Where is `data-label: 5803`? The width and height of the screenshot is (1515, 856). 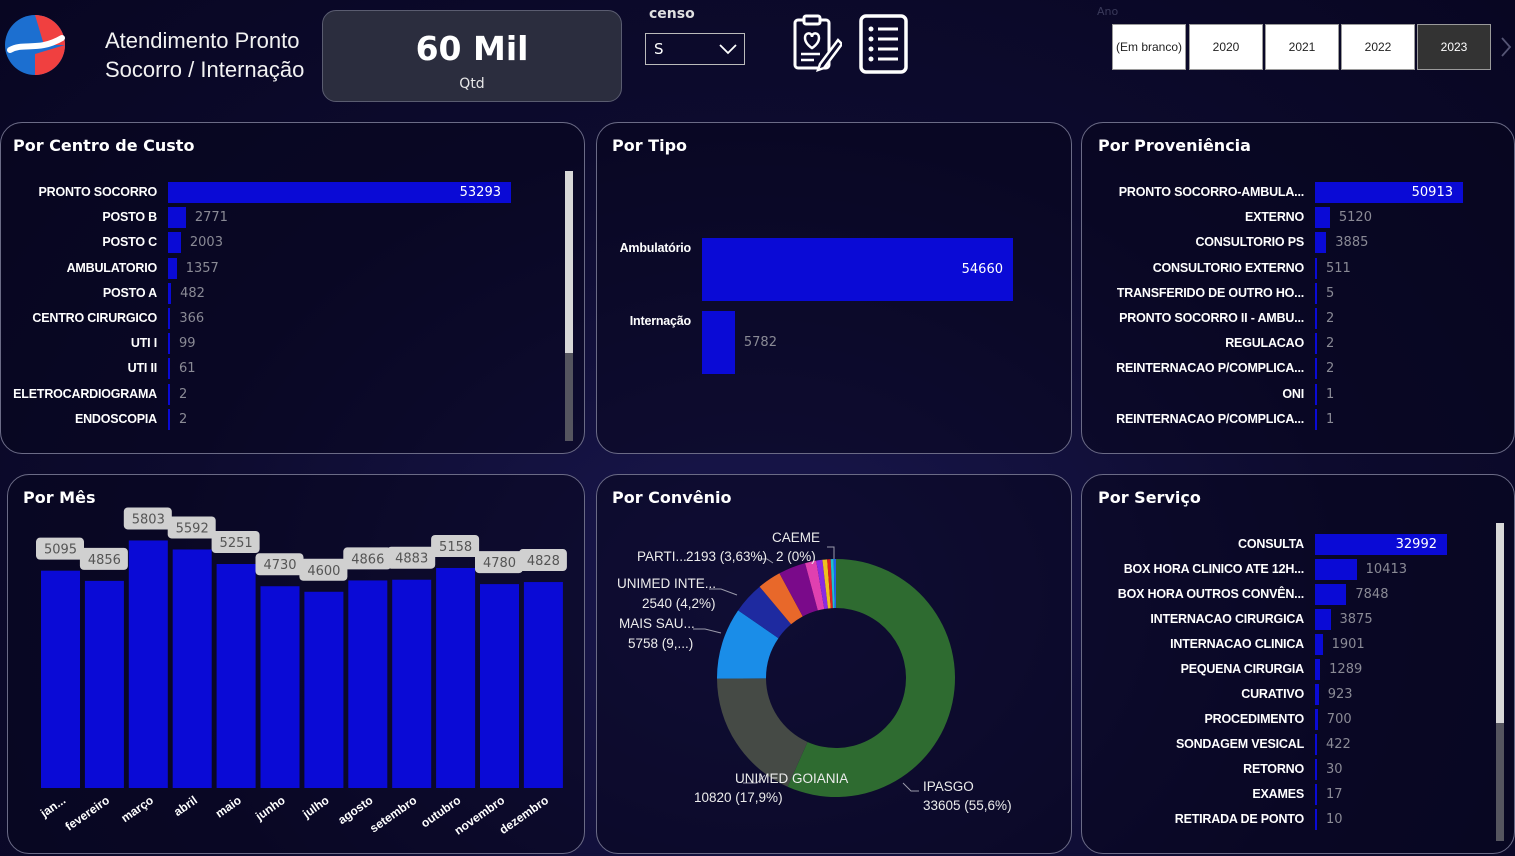 data-label: 5803 is located at coordinates (148, 519).